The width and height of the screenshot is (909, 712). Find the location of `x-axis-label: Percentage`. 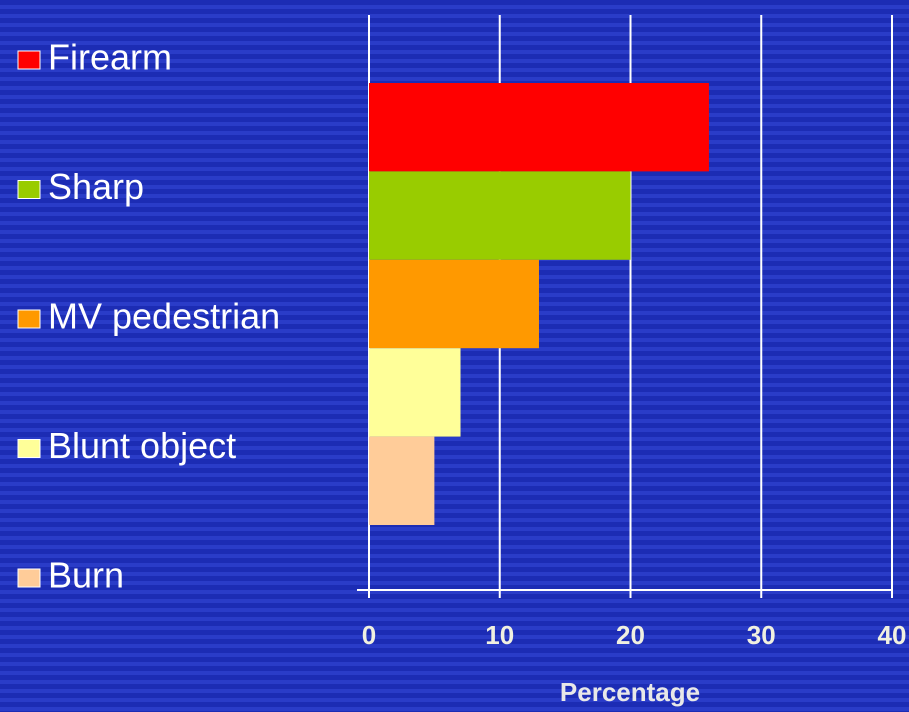

x-axis-label: Percentage is located at coordinates (630, 692).